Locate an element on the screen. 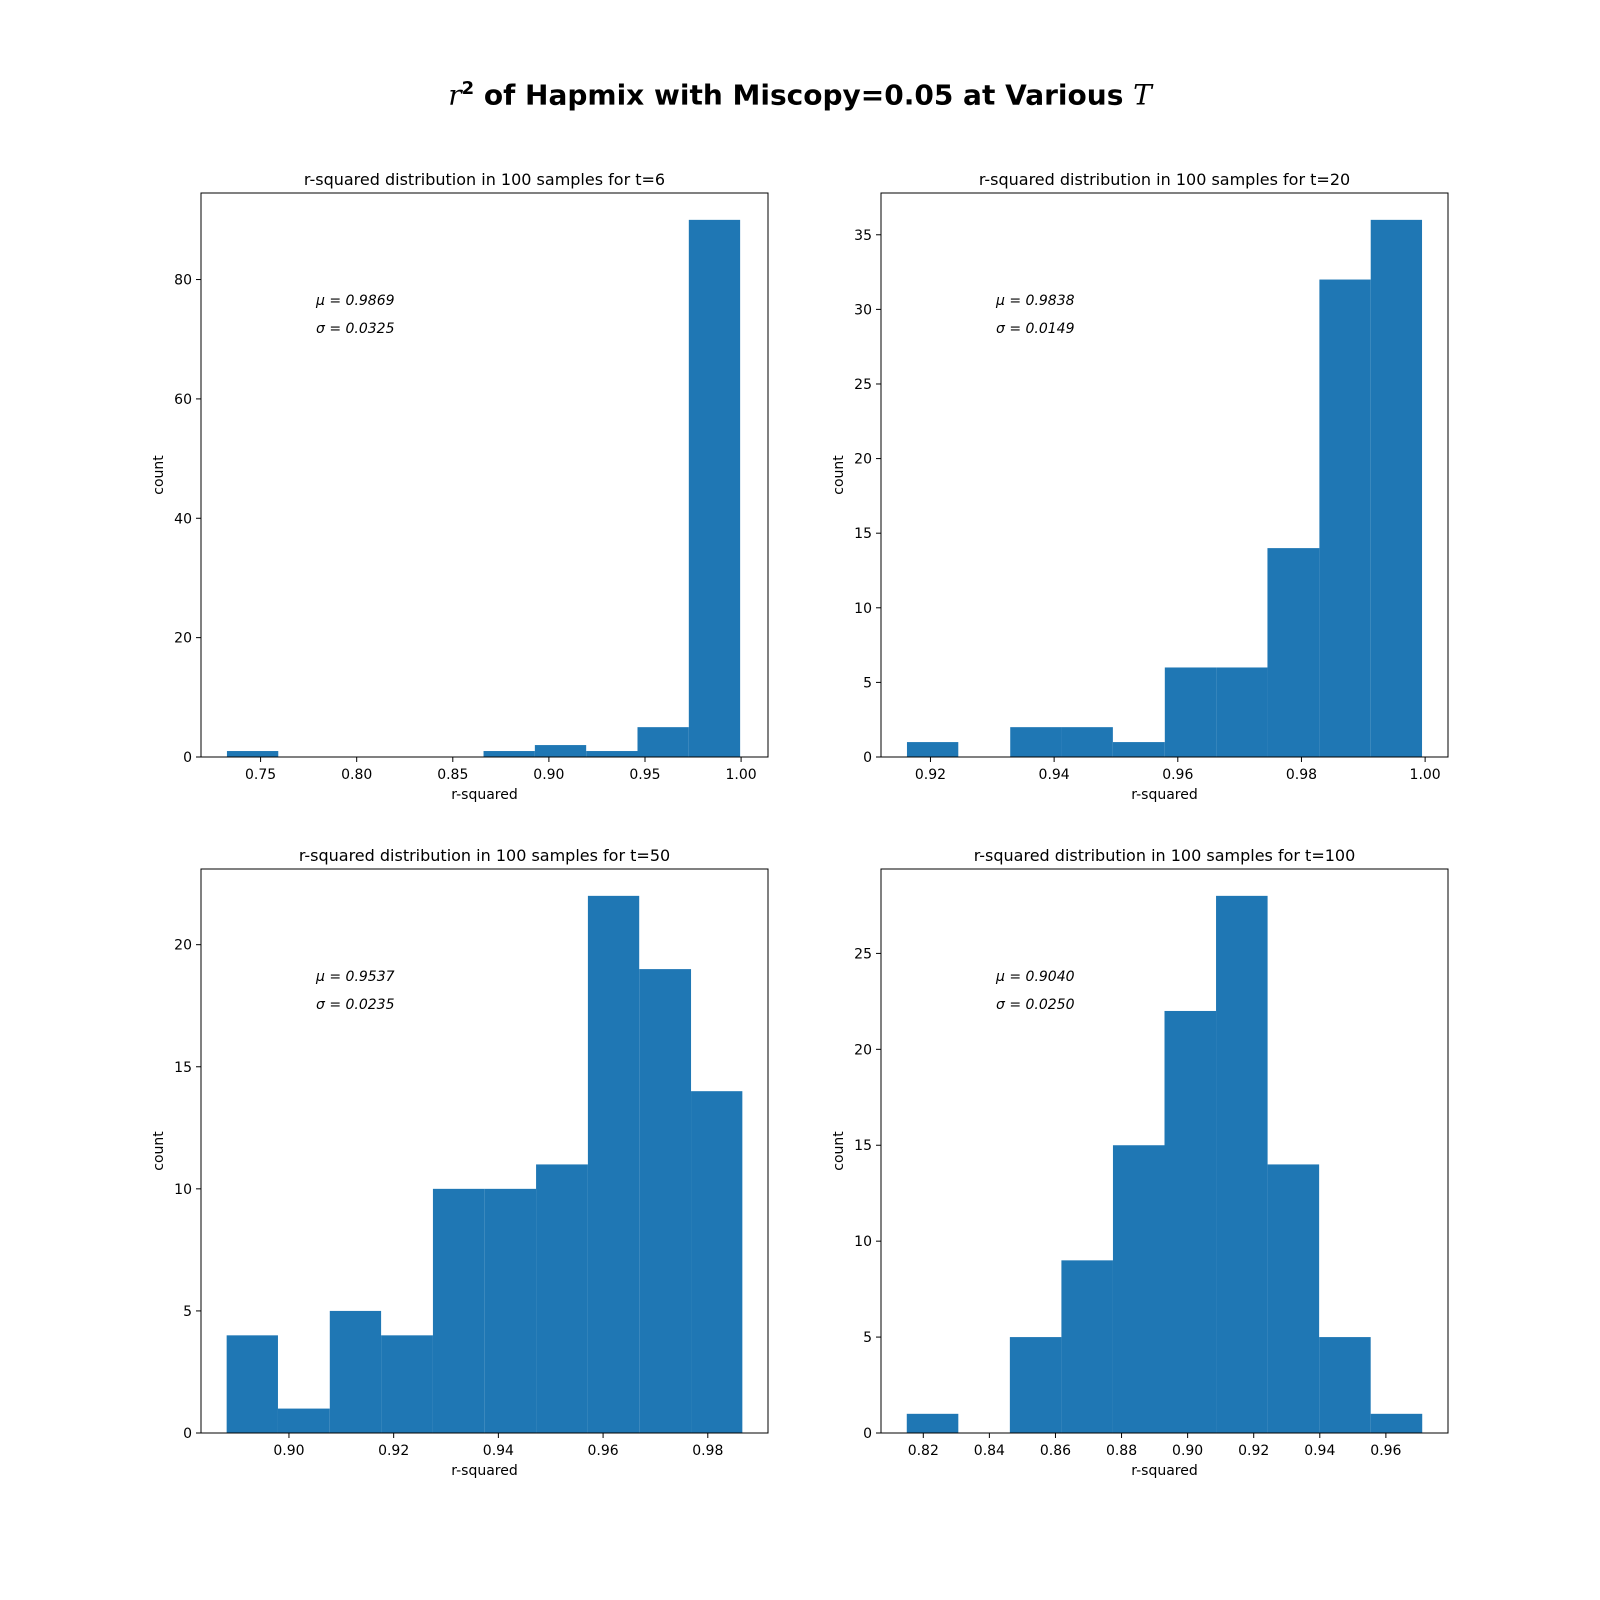 The width and height of the screenshot is (1600, 1600). x-tick-label: 0.95 is located at coordinates (644, 775).